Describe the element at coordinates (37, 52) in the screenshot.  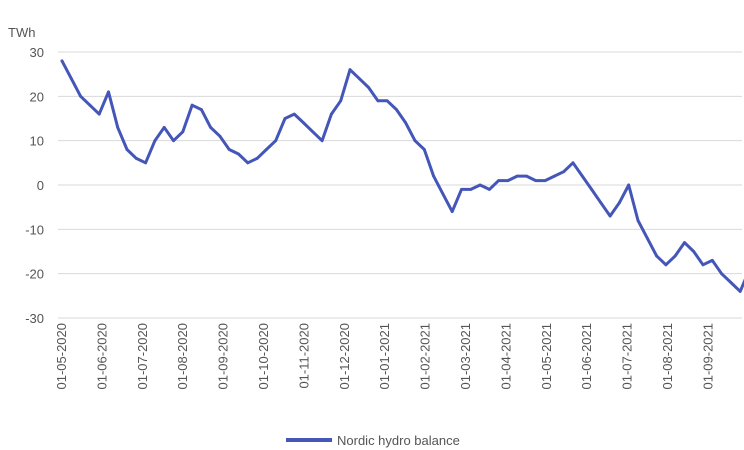
I see `y-tick-label: 30` at that location.